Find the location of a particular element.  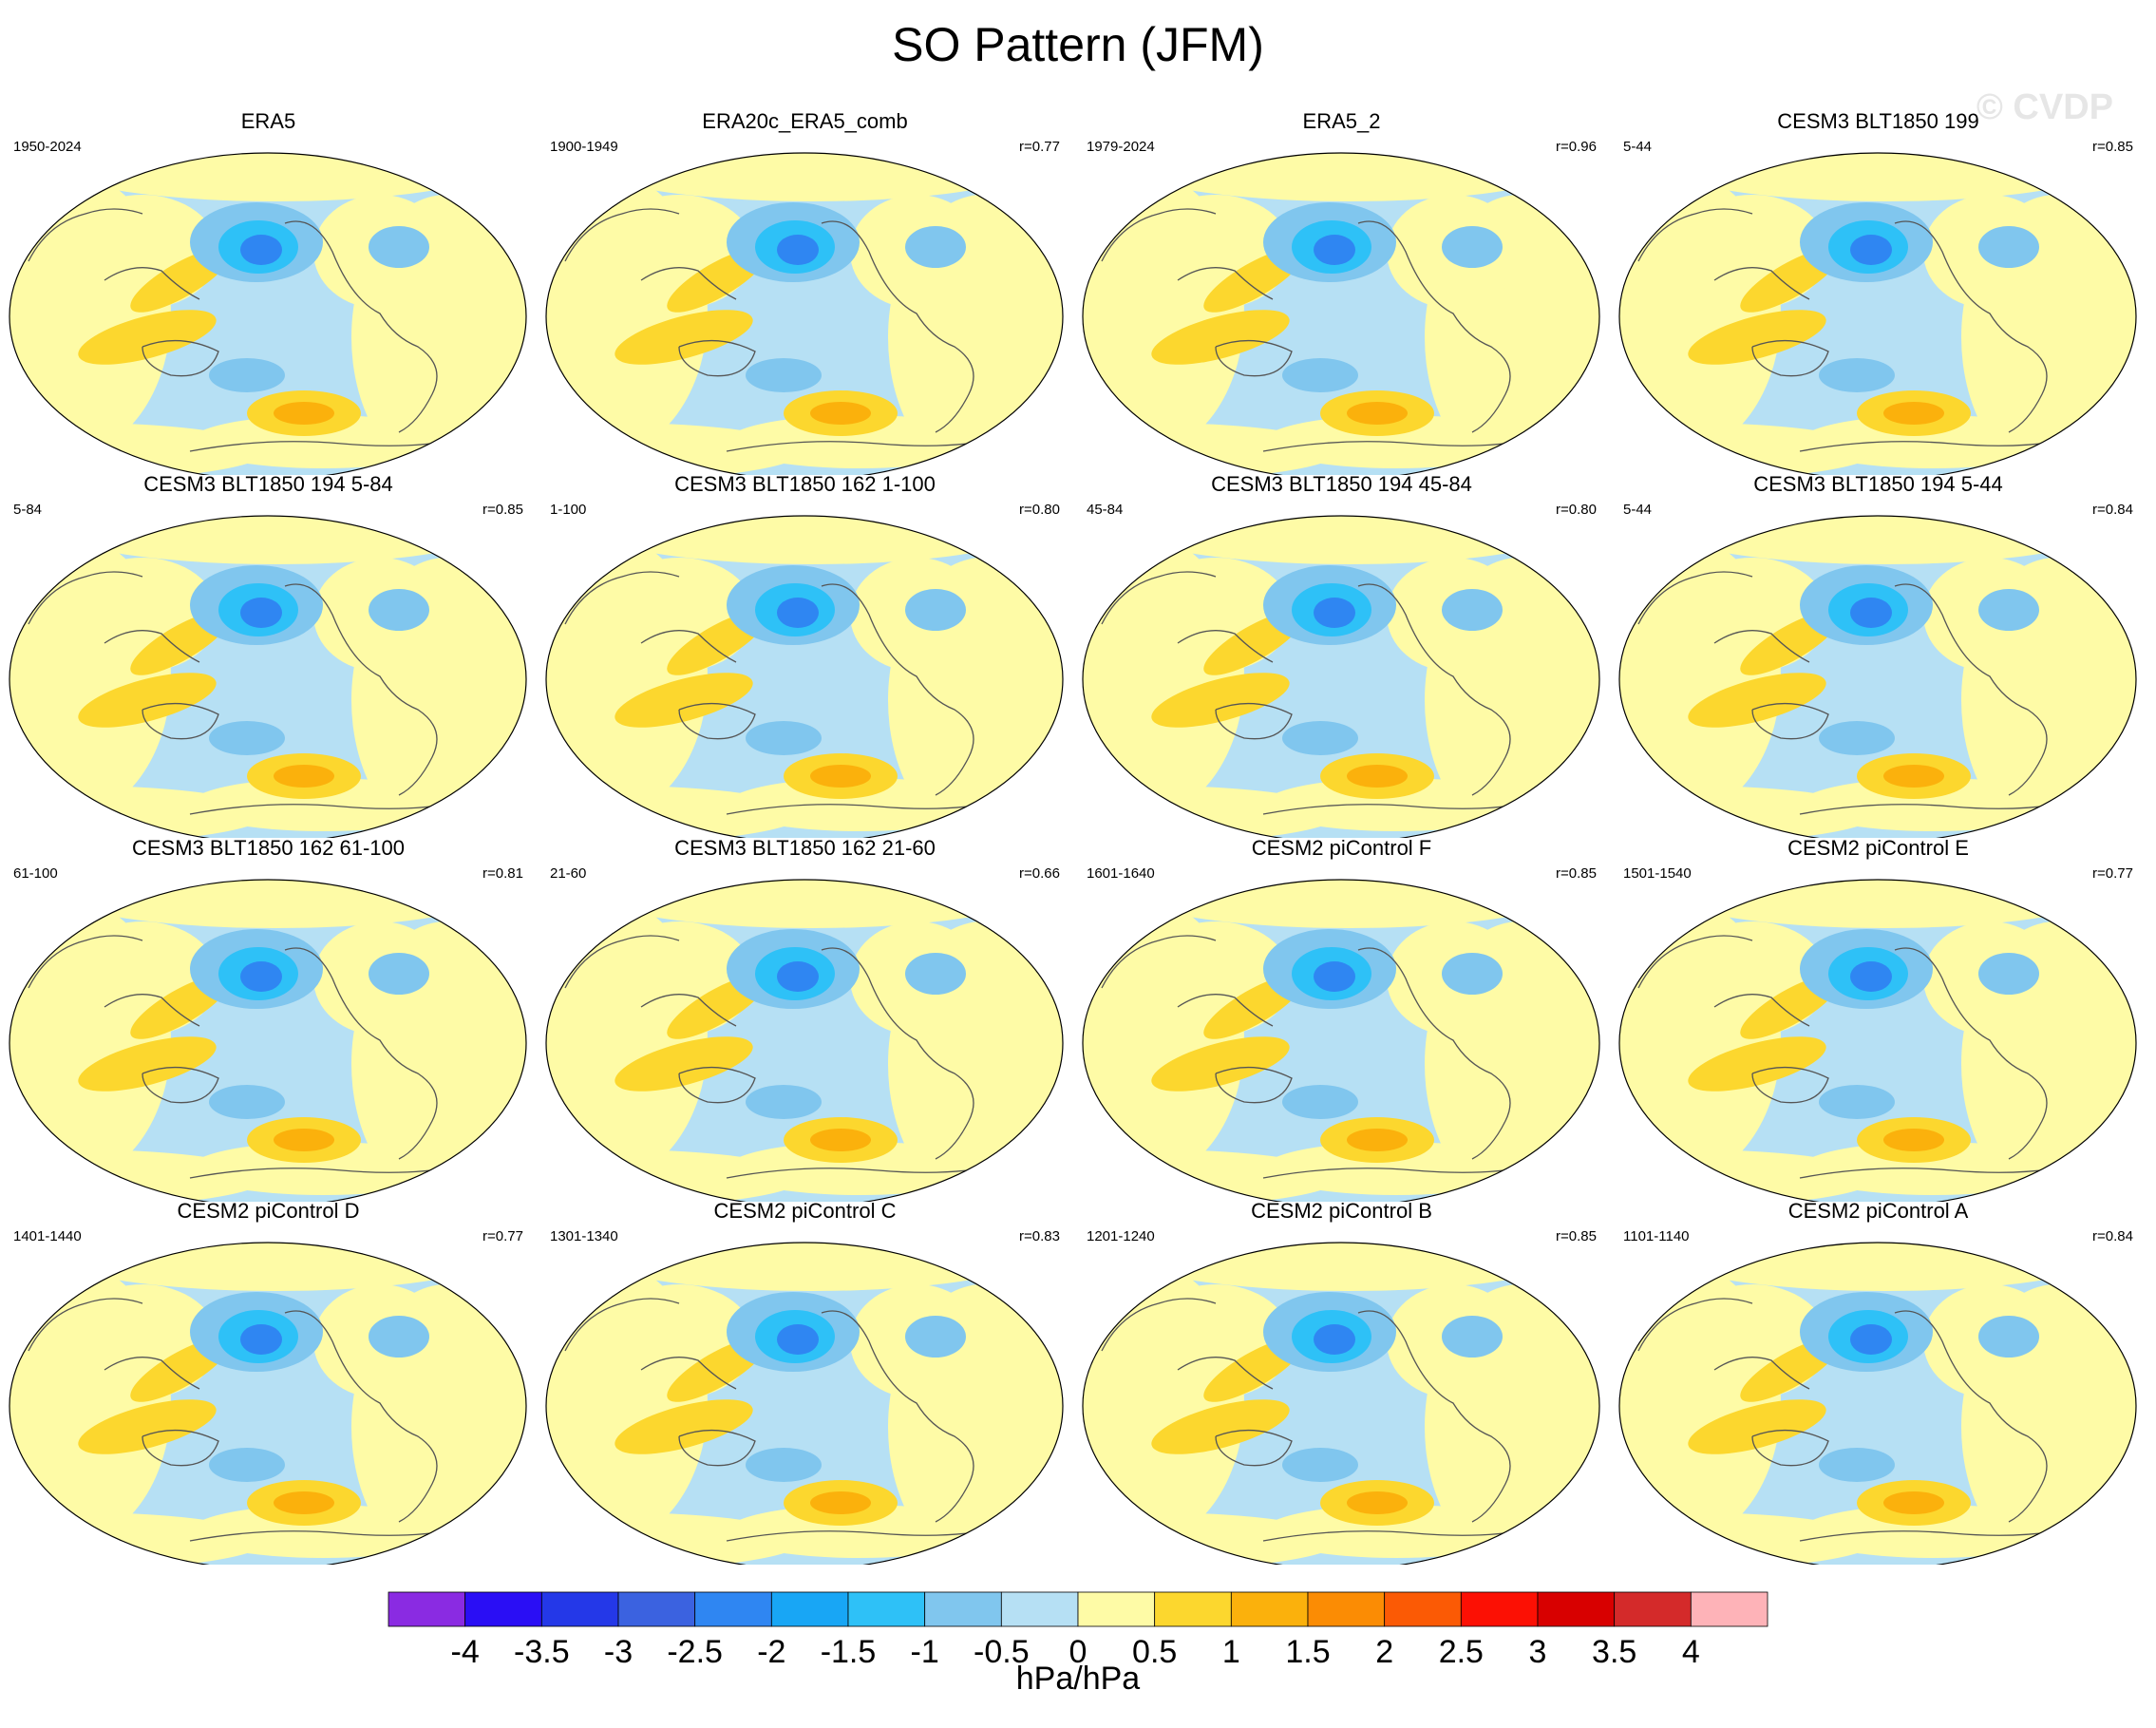

map-panel: CESM2 piControl C 1301-1340 r=0.83 is located at coordinates (805, 1382).